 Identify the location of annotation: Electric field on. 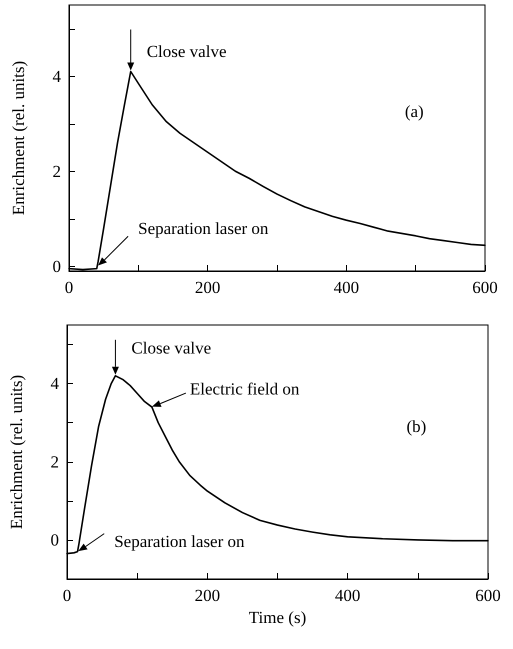
(245, 389).